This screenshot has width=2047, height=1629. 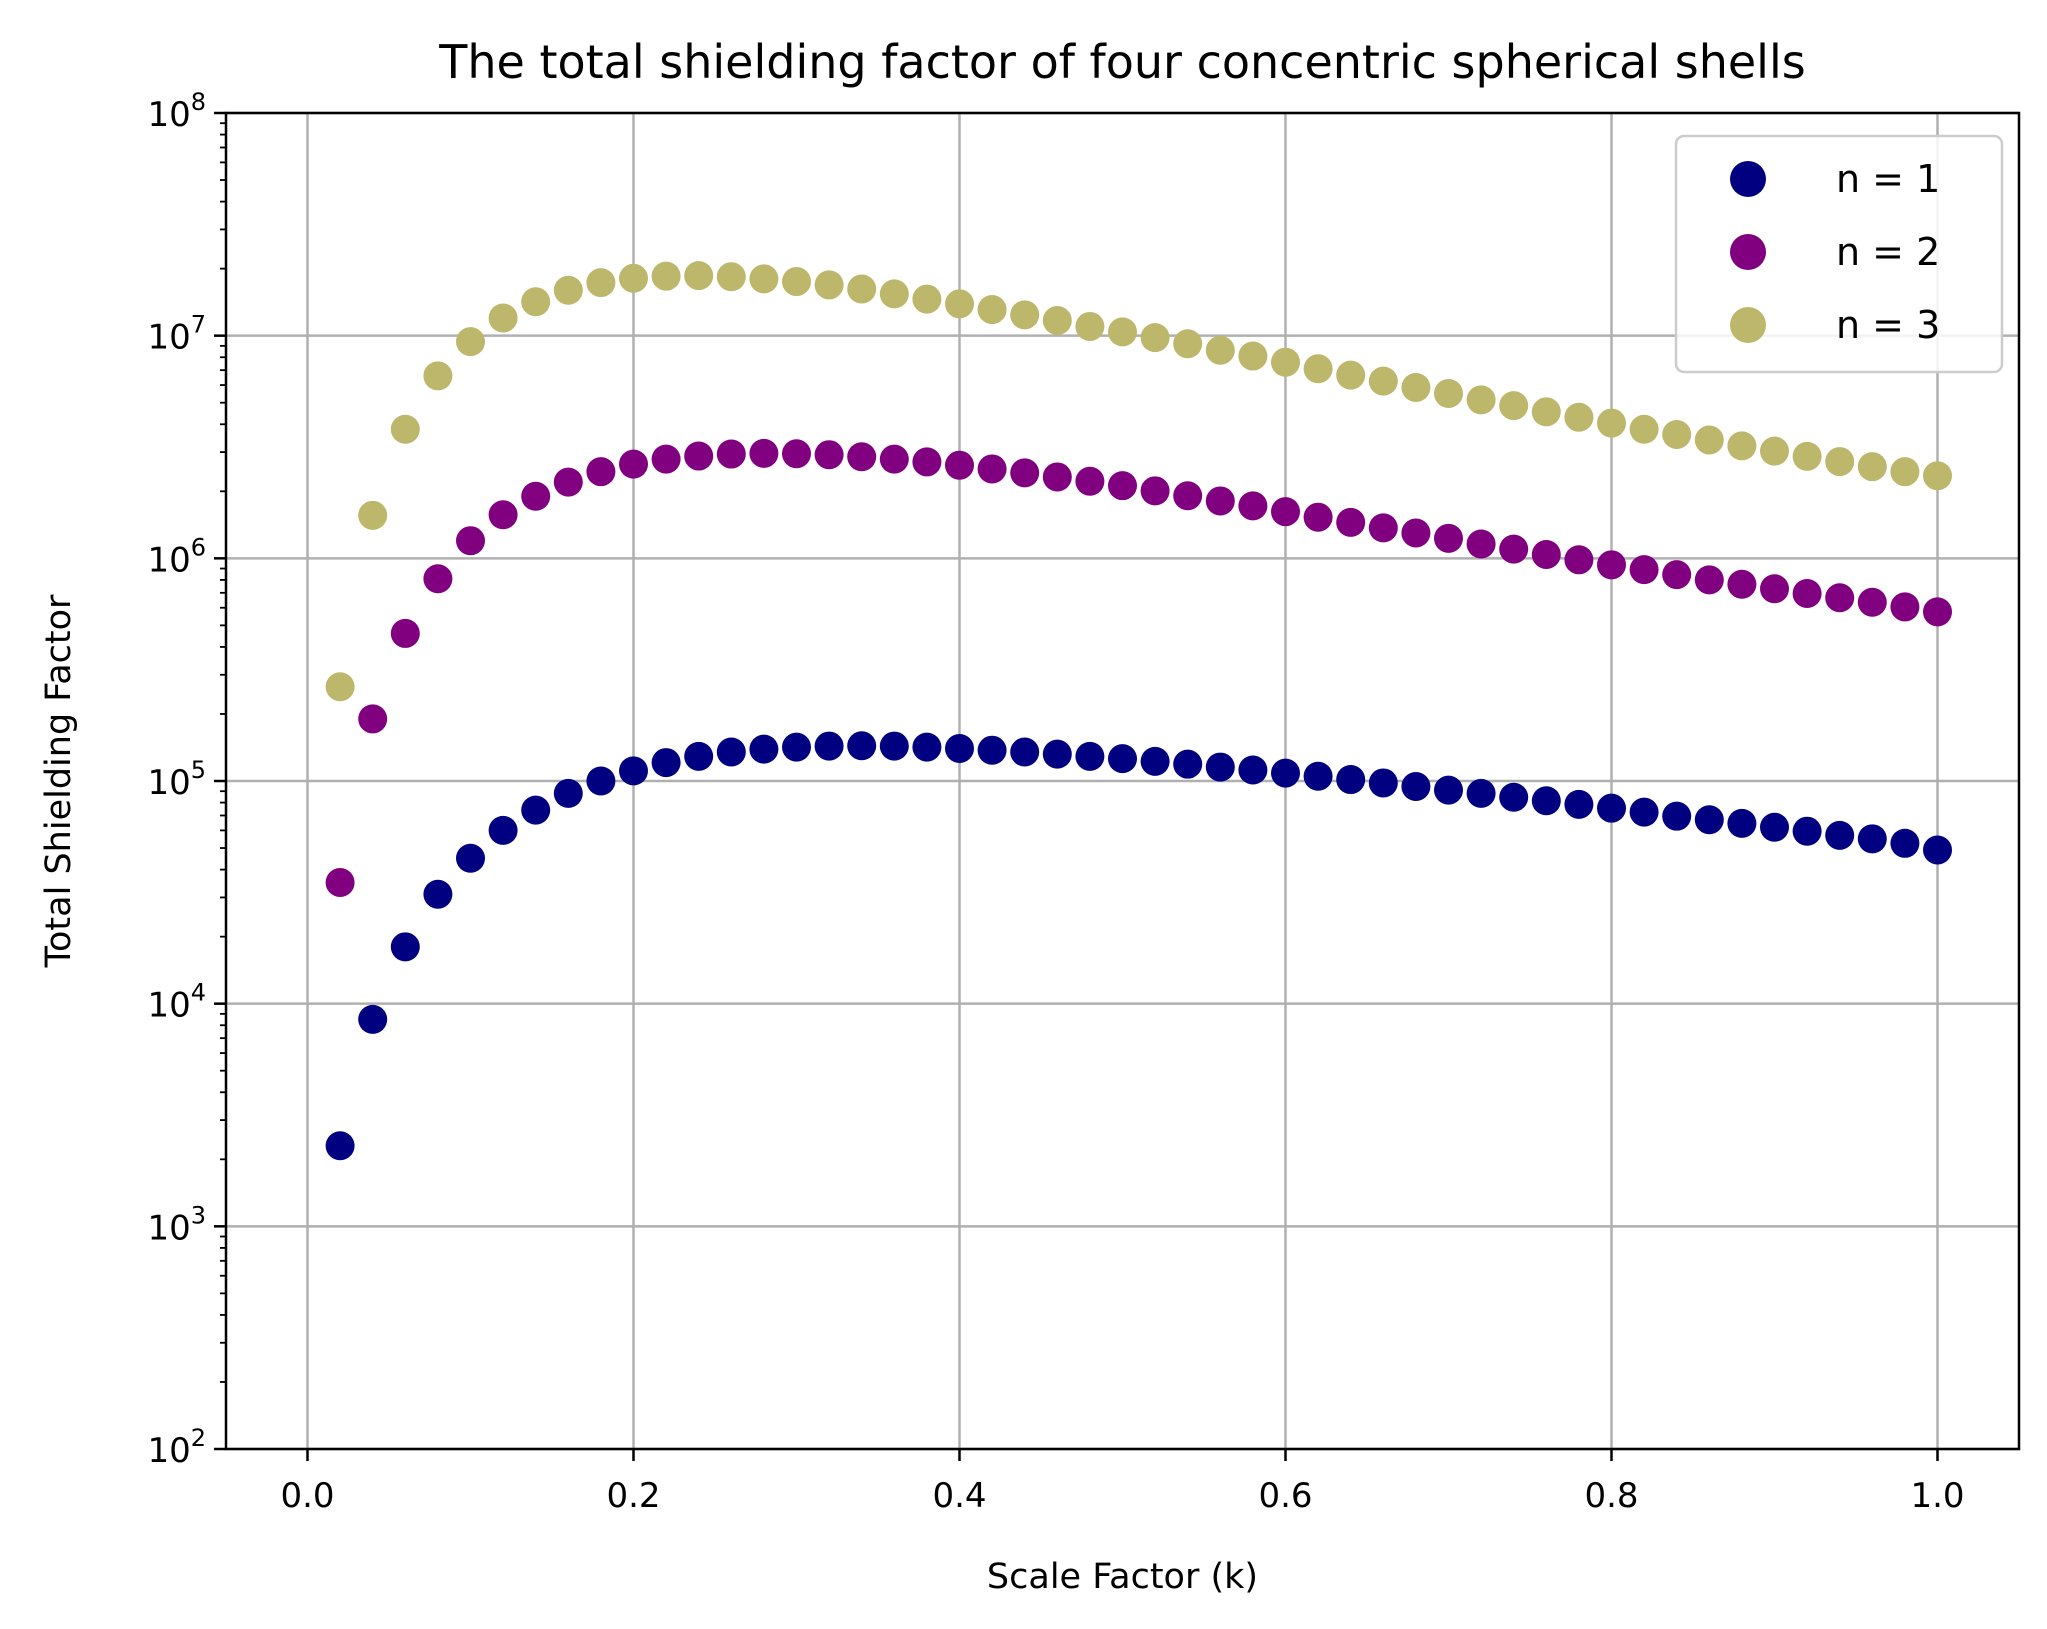 What do you see at coordinates (1937, 1496) in the screenshot?
I see `x-tick-label: 1.0` at bounding box center [1937, 1496].